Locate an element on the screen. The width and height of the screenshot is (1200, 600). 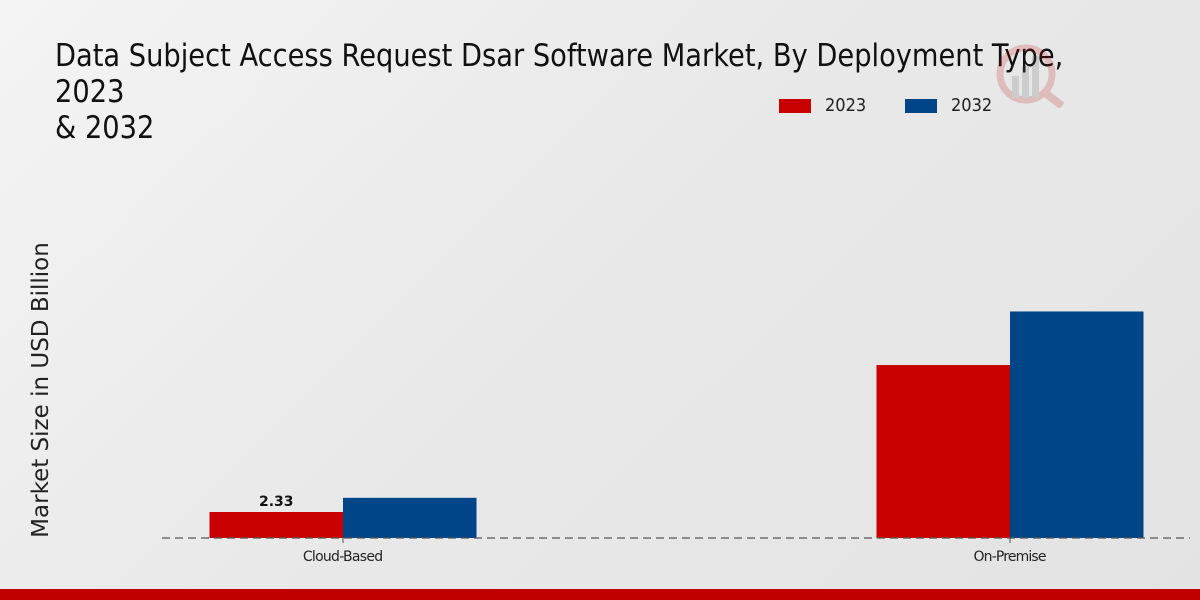
legend-swatch-2023 is located at coordinates (795, 105).